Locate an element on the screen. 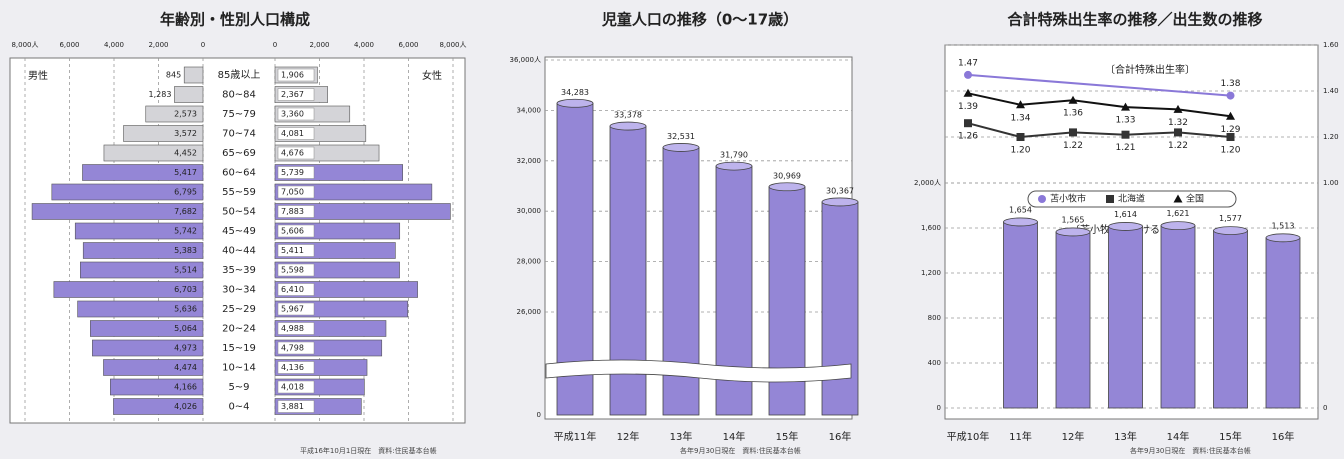  x-tick-label: 0 is located at coordinates (275, 45).